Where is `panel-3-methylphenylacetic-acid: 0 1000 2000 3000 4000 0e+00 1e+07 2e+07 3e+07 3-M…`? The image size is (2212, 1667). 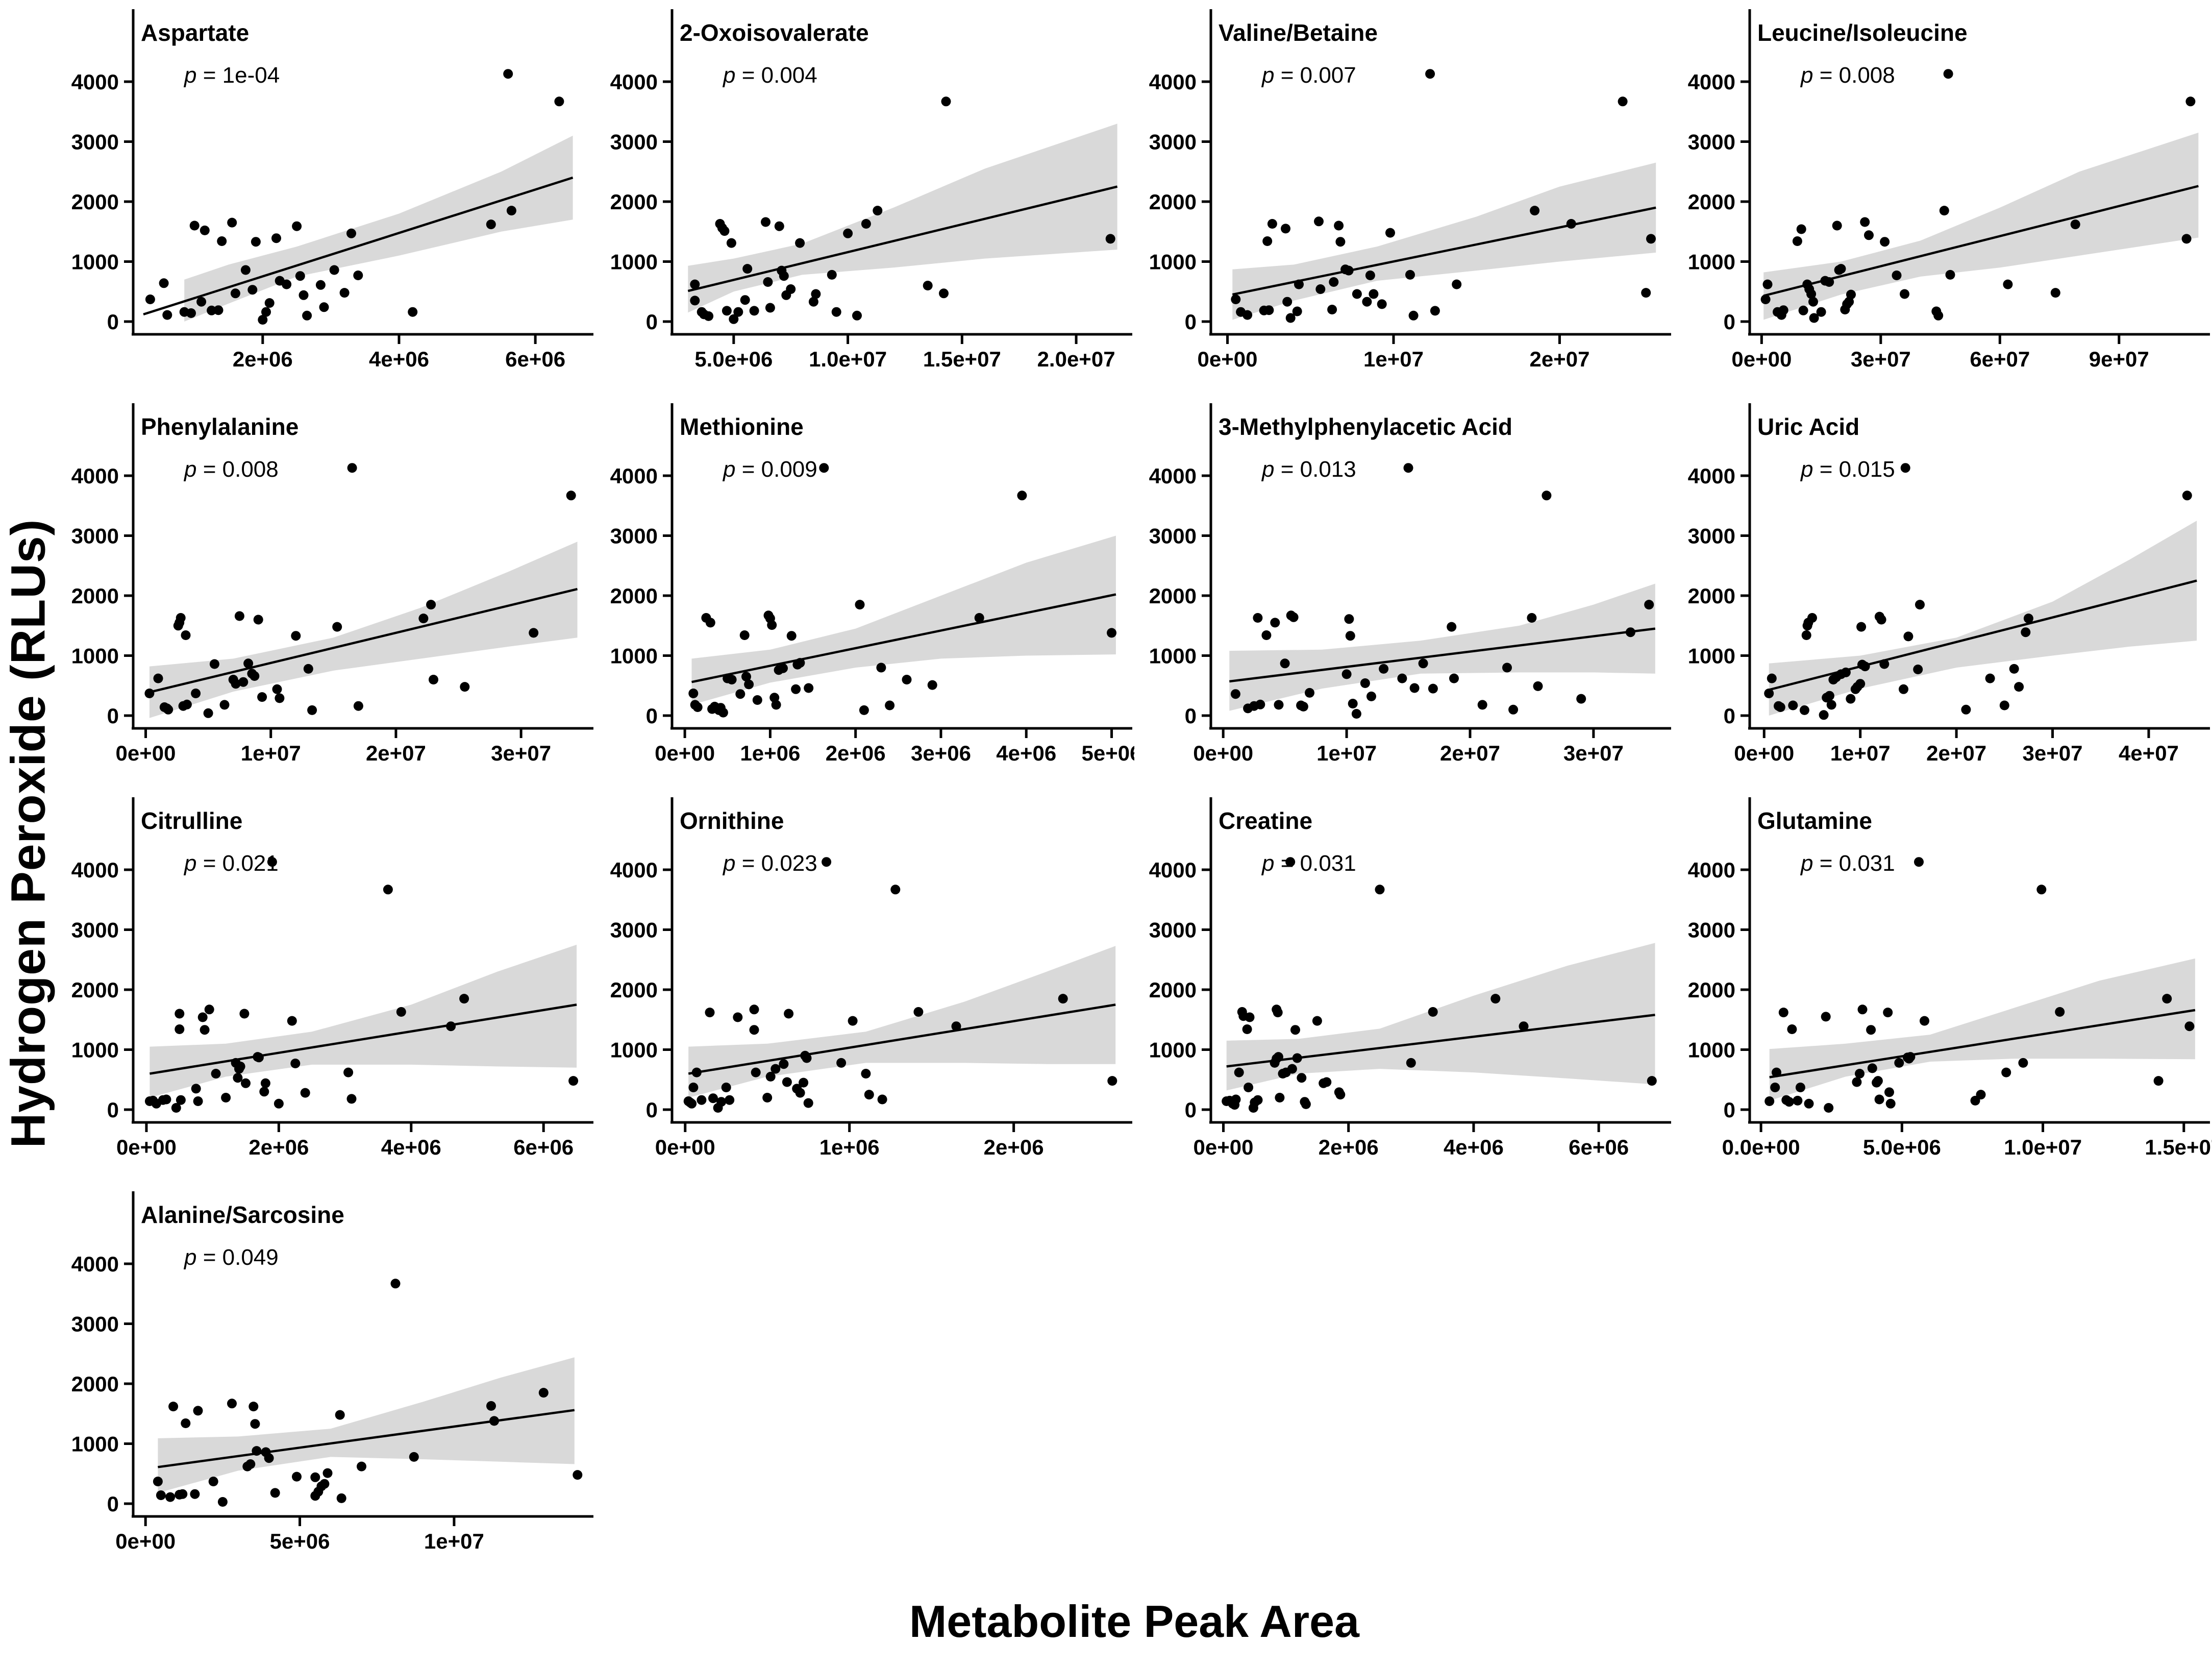 panel-3-methylphenylacetic-acid: 0 1000 2000 3000 4000 0e+00 1e+07 2e+07 3e+07 3-M… is located at coordinates (1403, 591).